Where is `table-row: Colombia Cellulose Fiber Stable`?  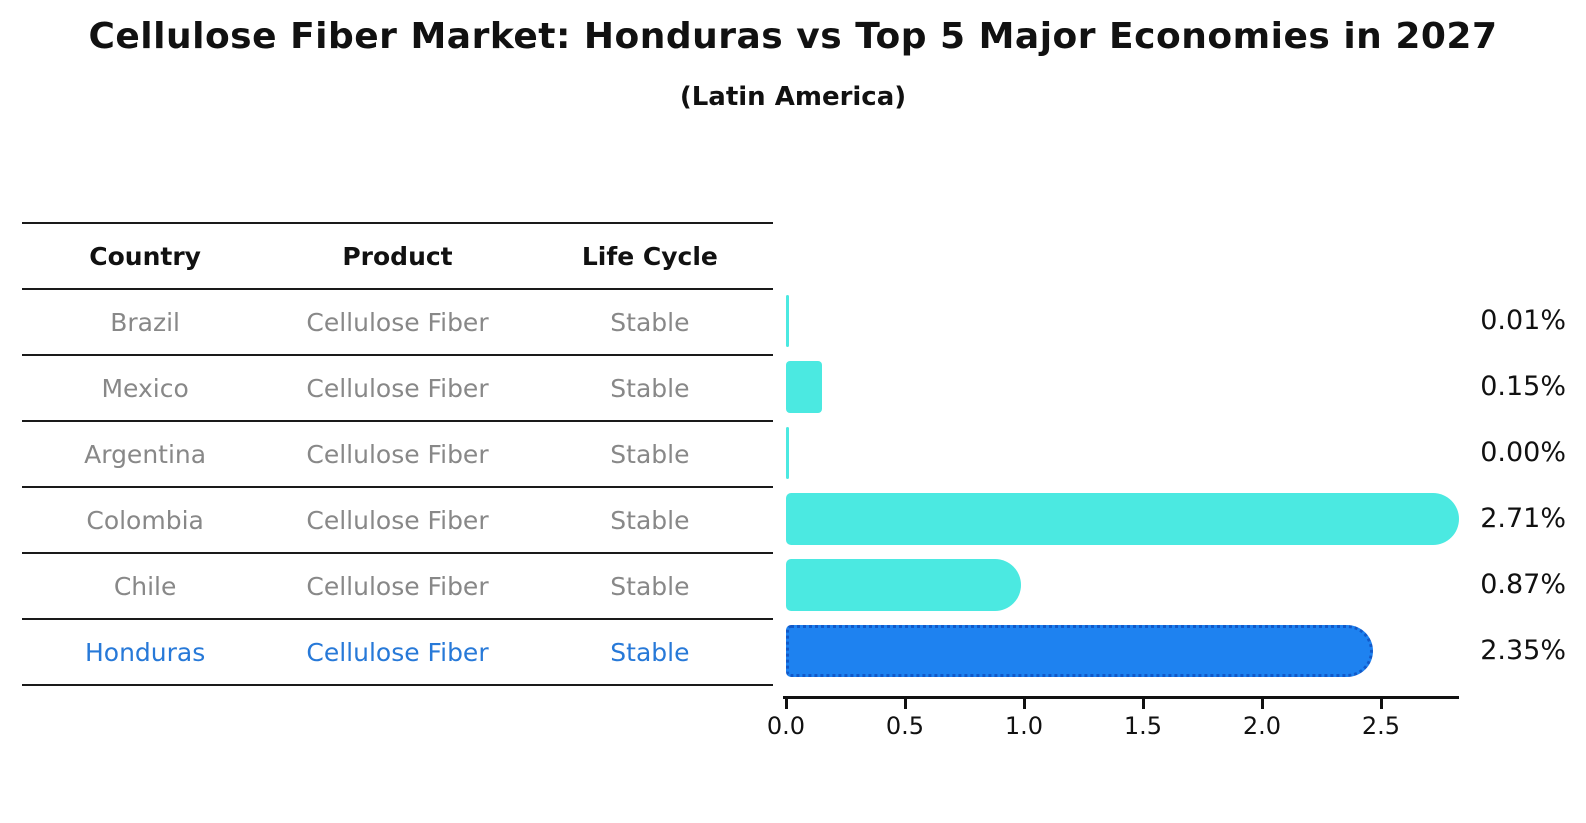 table-row: Colombia Cellulose Fiber Stable is located at coordinates (397, 521).